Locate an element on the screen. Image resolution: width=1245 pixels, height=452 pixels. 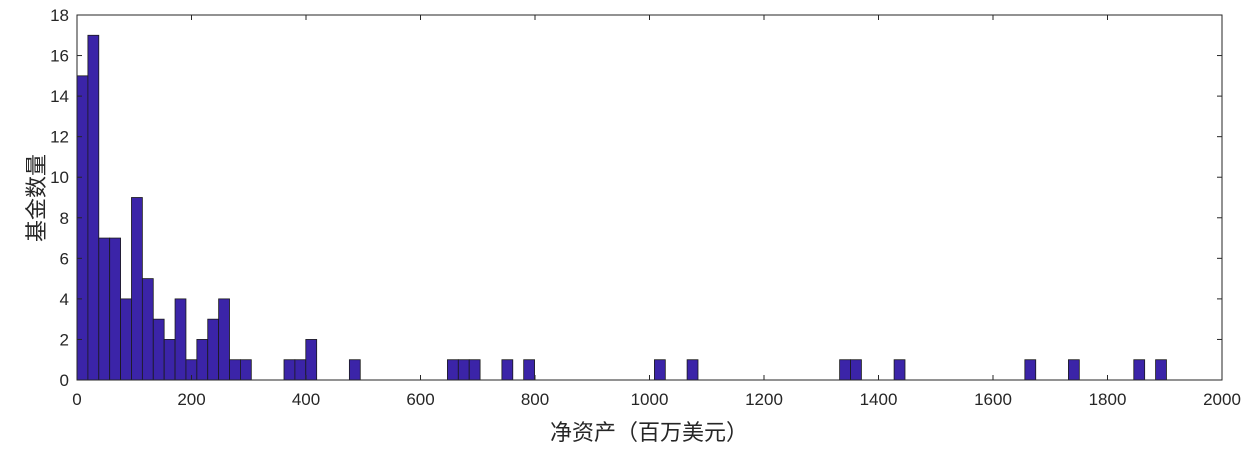
y-tick-label: 4 is located at coordinates (64, 299).